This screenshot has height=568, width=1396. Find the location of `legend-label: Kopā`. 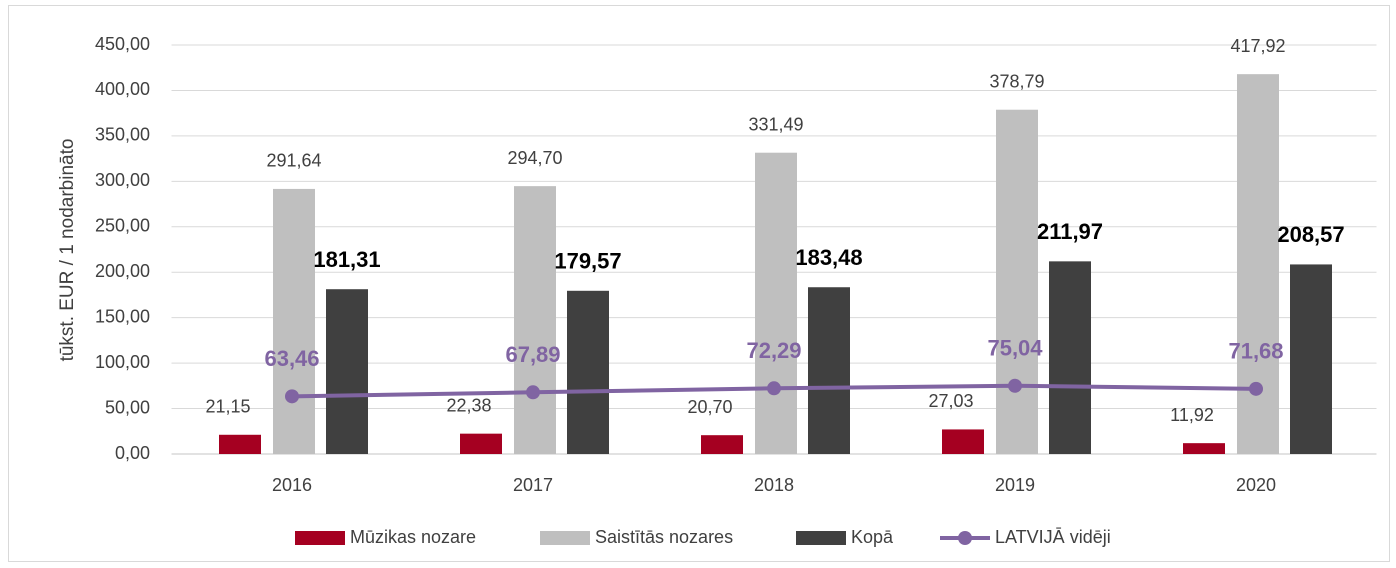

legend-label: Kopā is located at coordinates (872, 537).